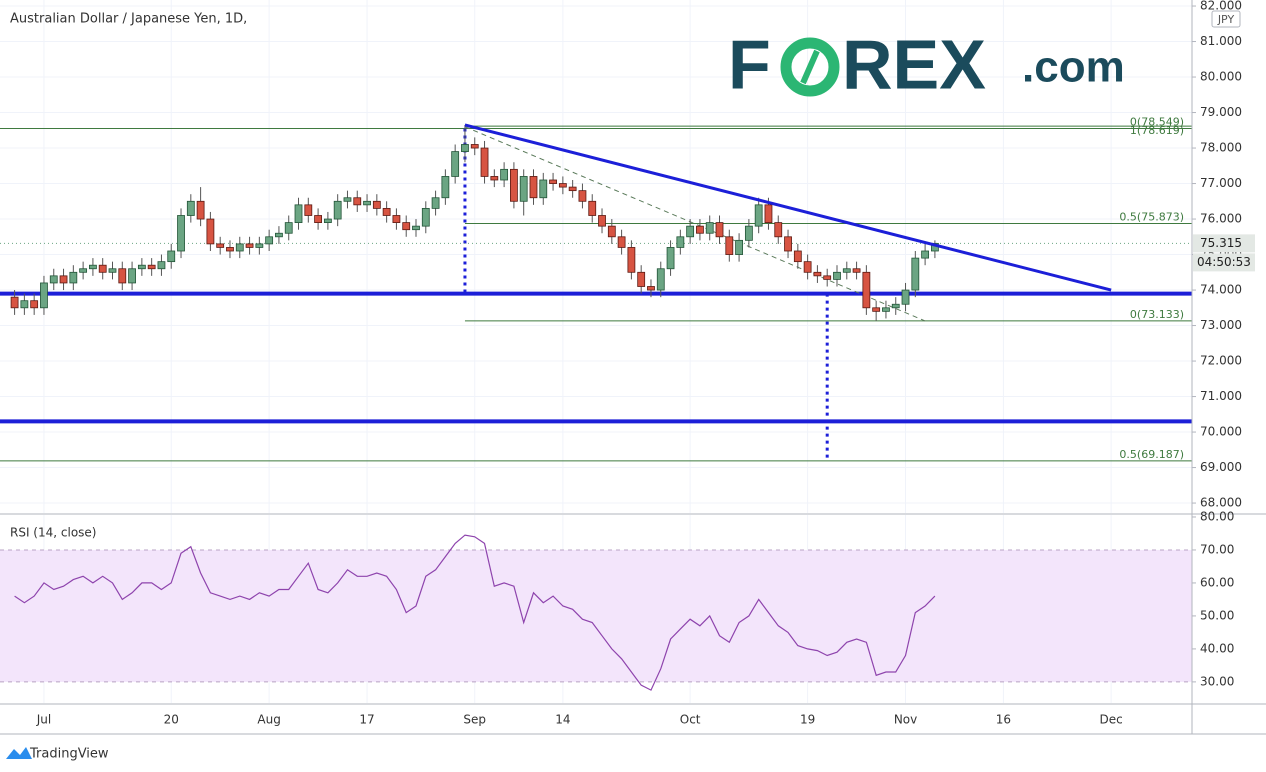 The width and height of the screenshot is (1266, 772). Describe the element at coordinates (1217, 648) in the screenshot. I see `rsi-tick-label: 40.00` at that location.